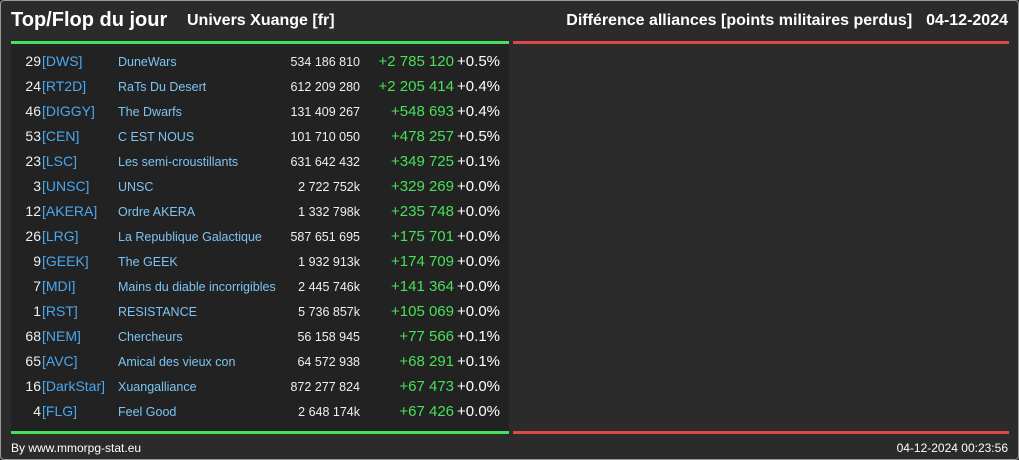 This screenshot has width=1019, height=460. What do you see at coordinates (260, 311) in the screenshot?
I see `list-item: 1 [RST] RESISTANCE 5 736 857k +105 069 +0.0%` at bounding box center [260, 311].